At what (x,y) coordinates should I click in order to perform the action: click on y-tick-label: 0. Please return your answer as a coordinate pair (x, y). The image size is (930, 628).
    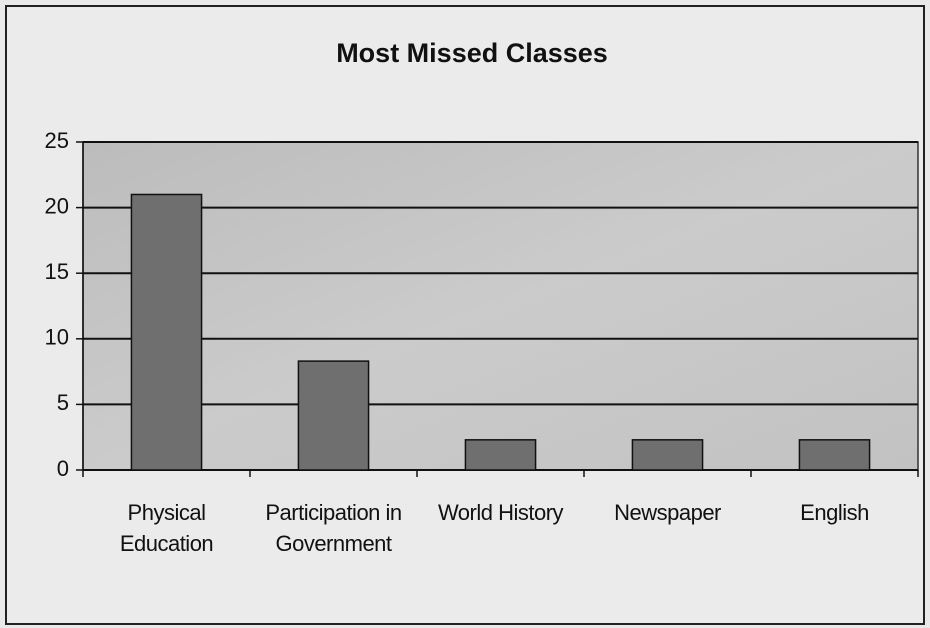
    Looking at the image, I should click on (63, 468).